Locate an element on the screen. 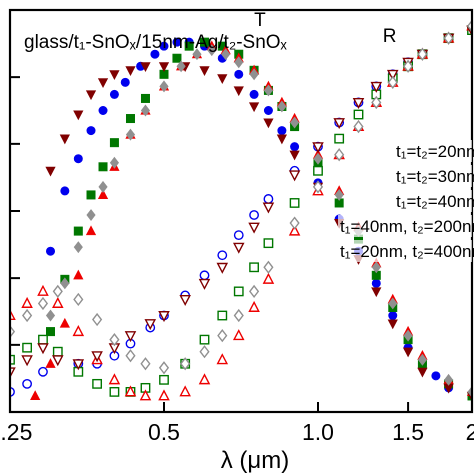 This screenshot has width=474, height=474. x-tick-label: 0.5 is located at coordinates (164, 432).